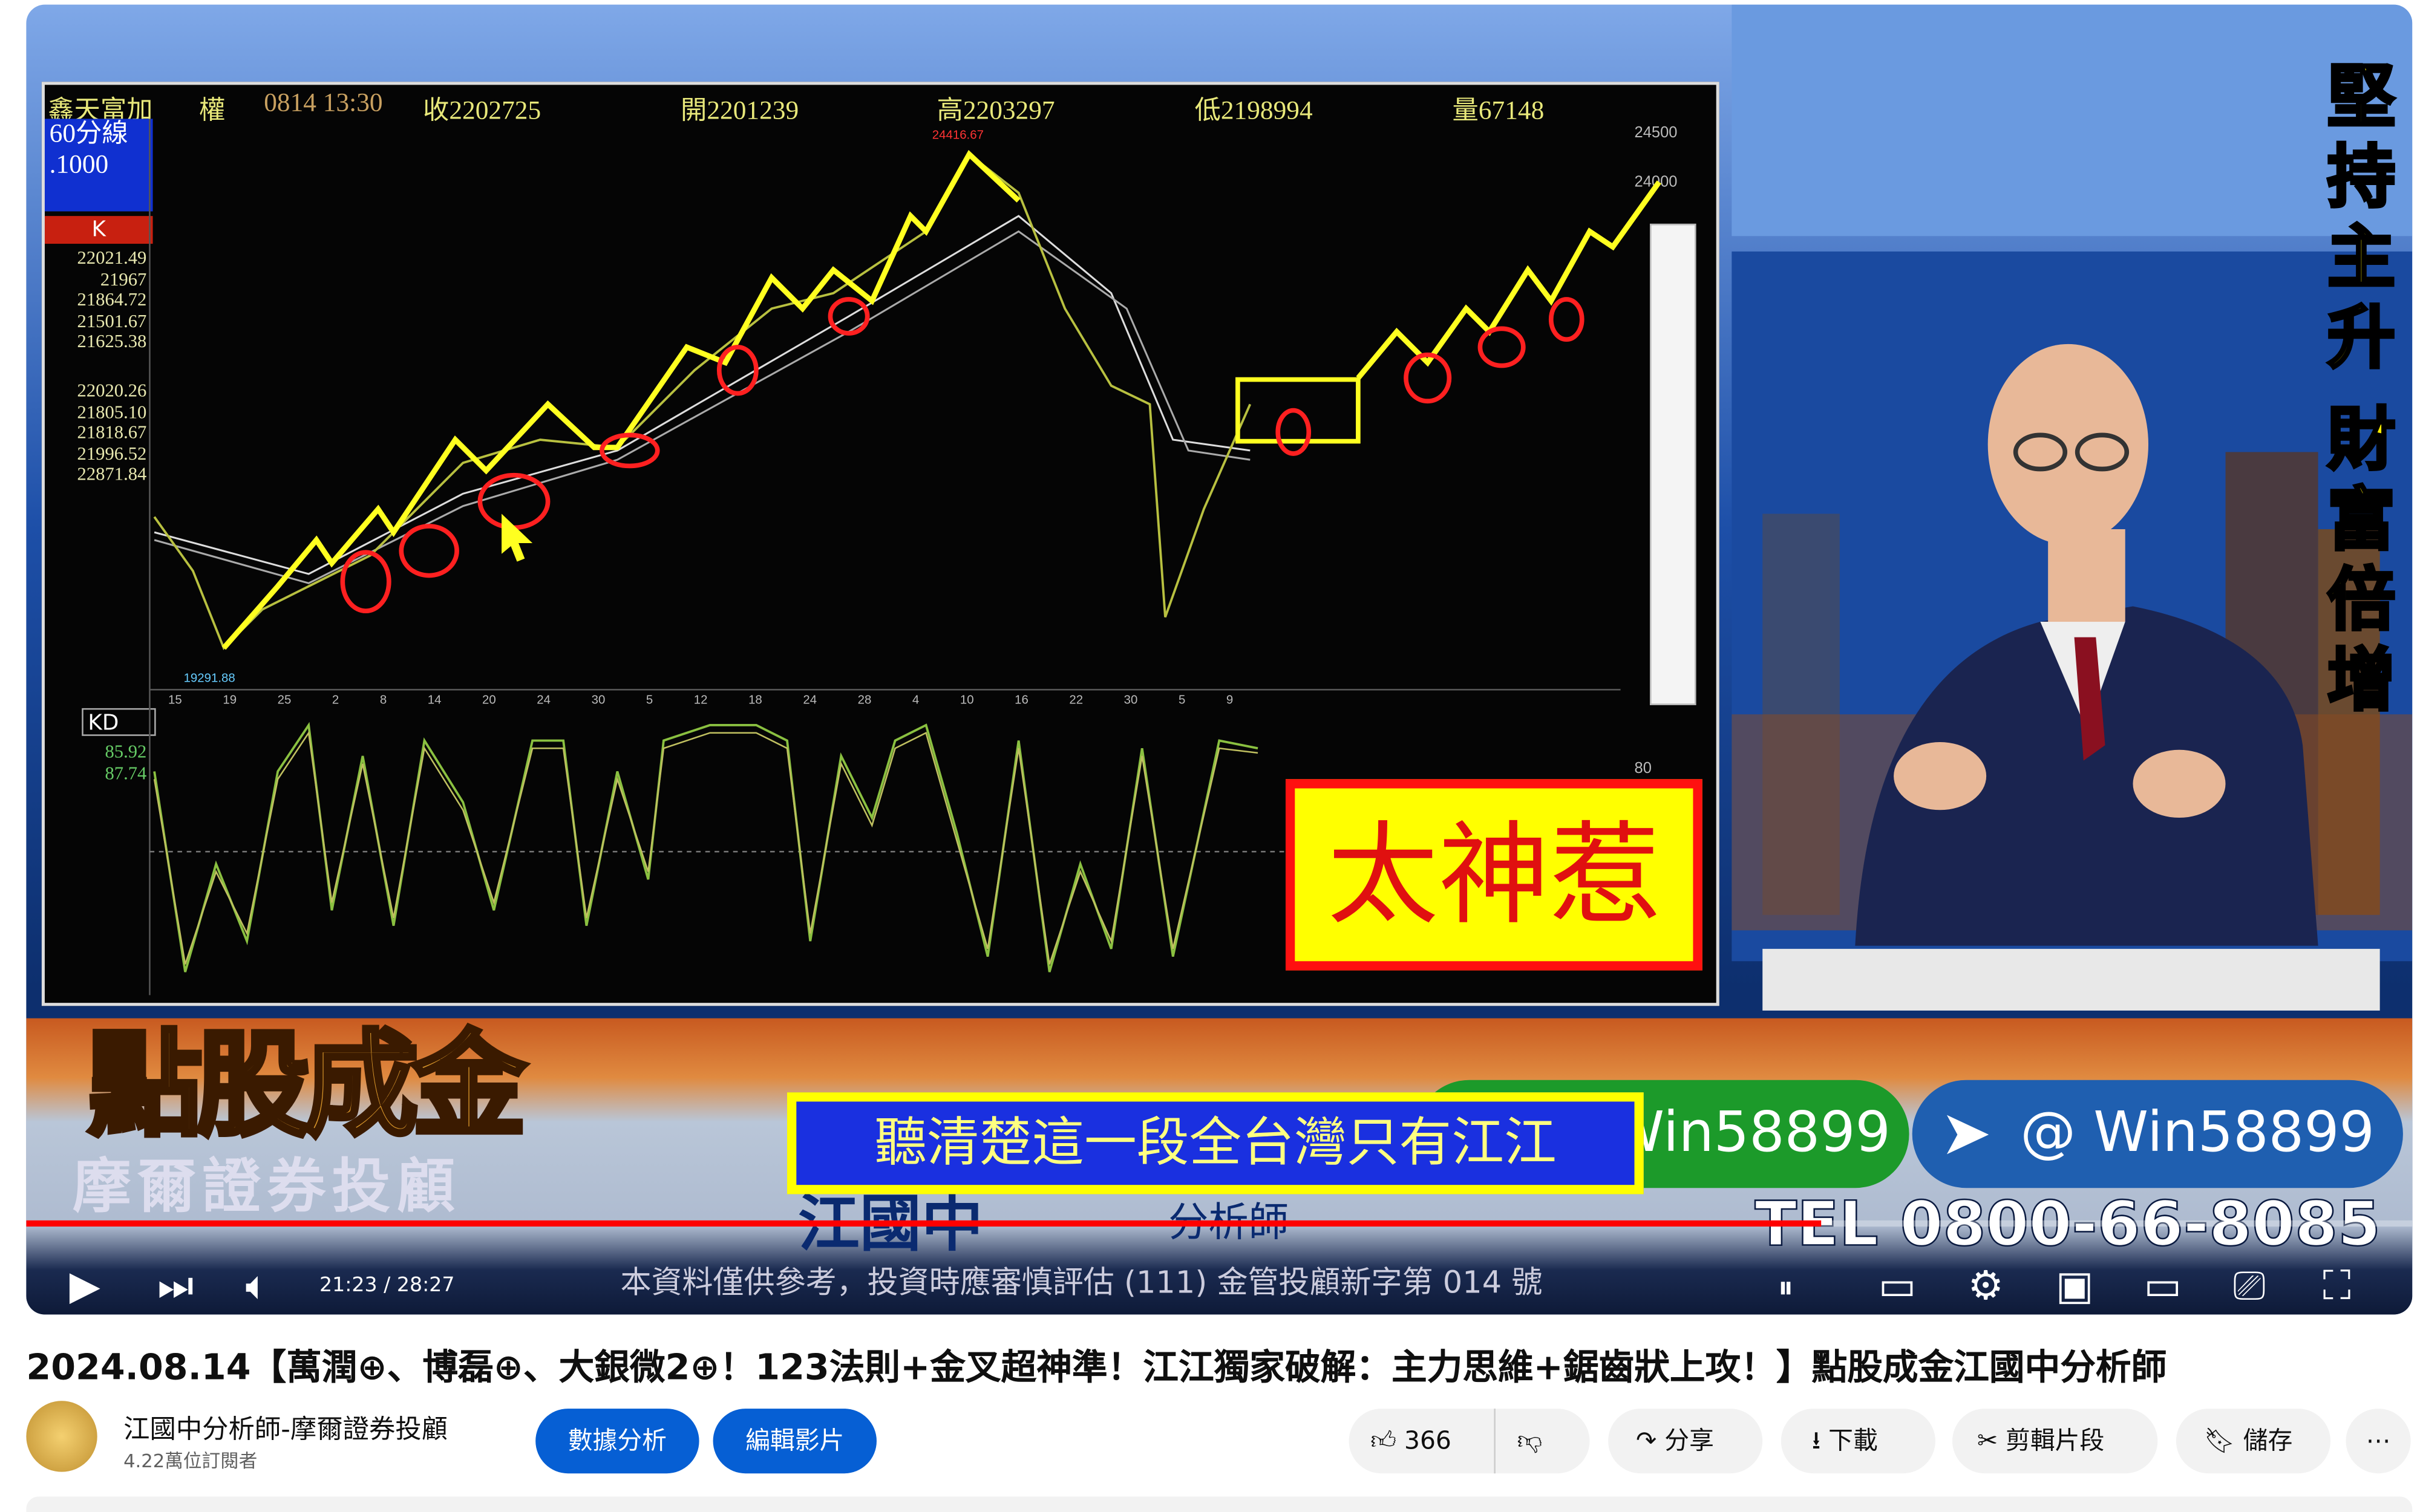  What do you see at coordinates (1673, 464) in the screenshot?
I see `drawing-toolbar` at bounding box center [1673, 464].